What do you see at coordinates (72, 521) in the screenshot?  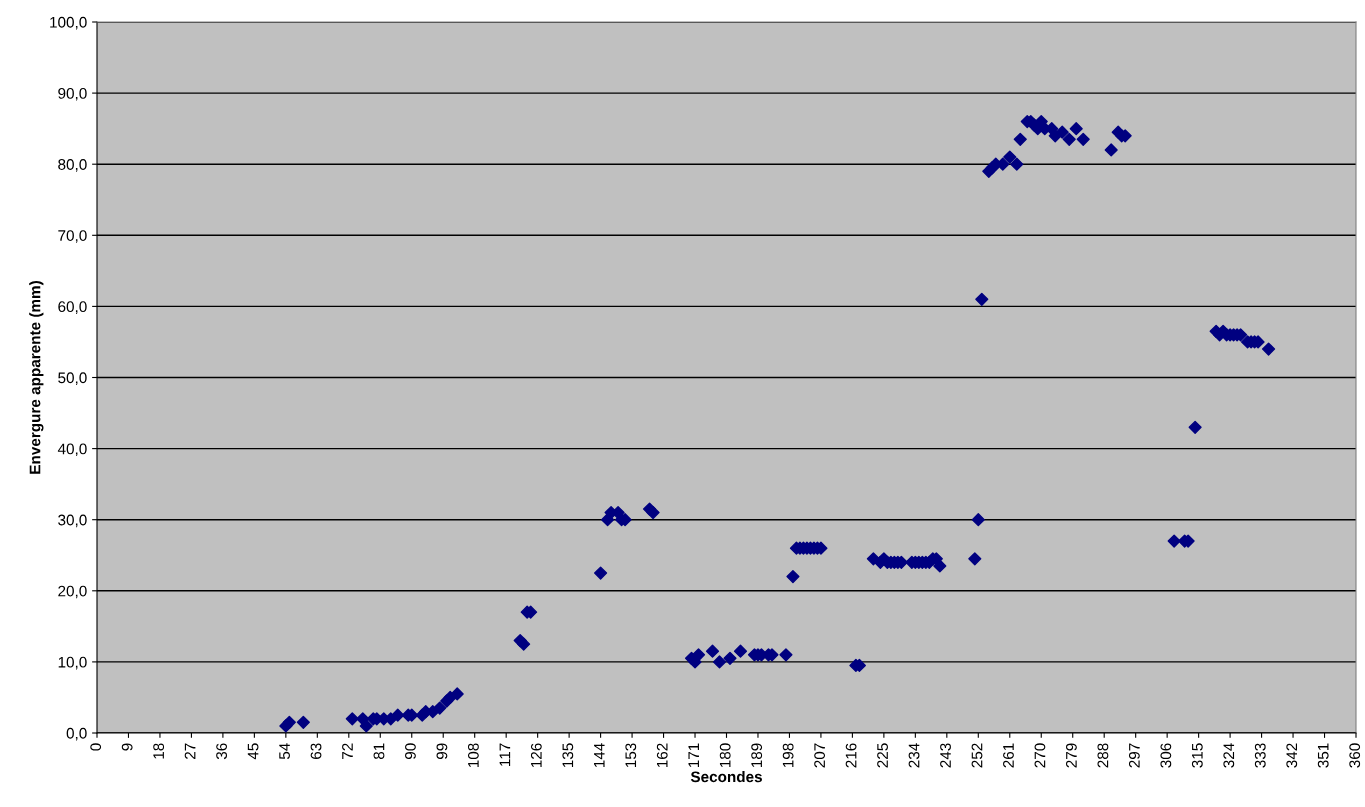 I see `y-tick-label: 30,0` at bounding box center [72, 521].